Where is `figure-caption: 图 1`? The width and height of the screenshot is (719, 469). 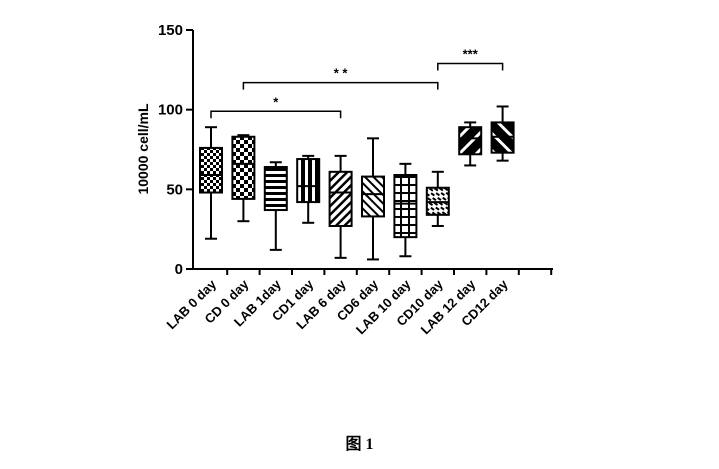
figure-caption: 图 1 is located at coordinates (359, 444).